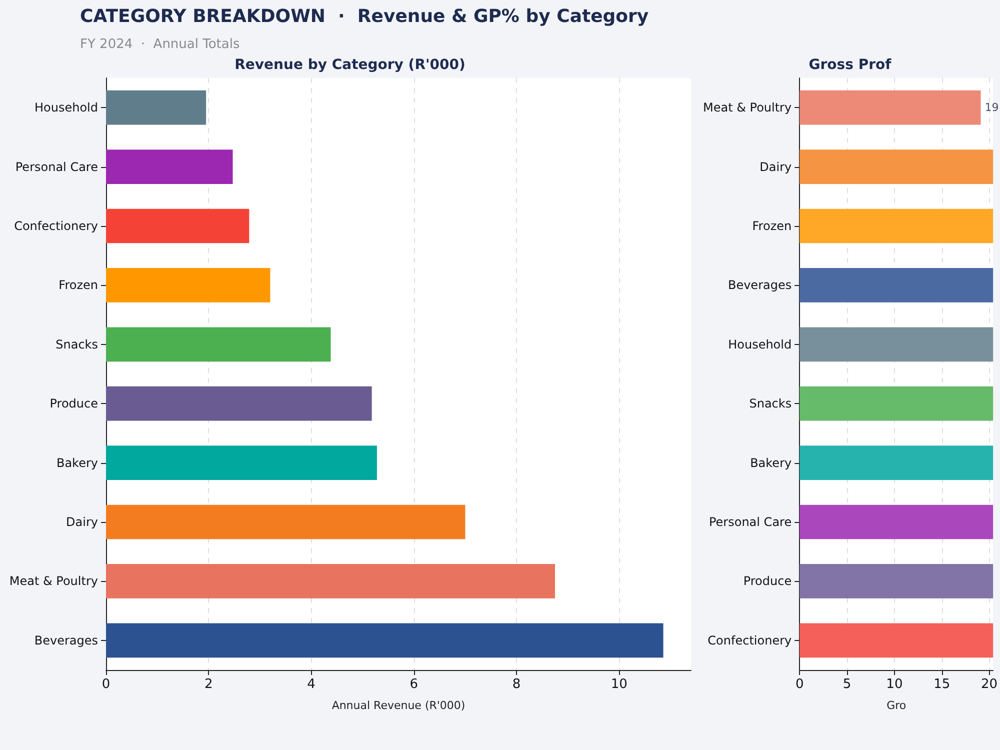 The image size is (1000, 750). I want to click on data-label: 19, so click(991, 107).